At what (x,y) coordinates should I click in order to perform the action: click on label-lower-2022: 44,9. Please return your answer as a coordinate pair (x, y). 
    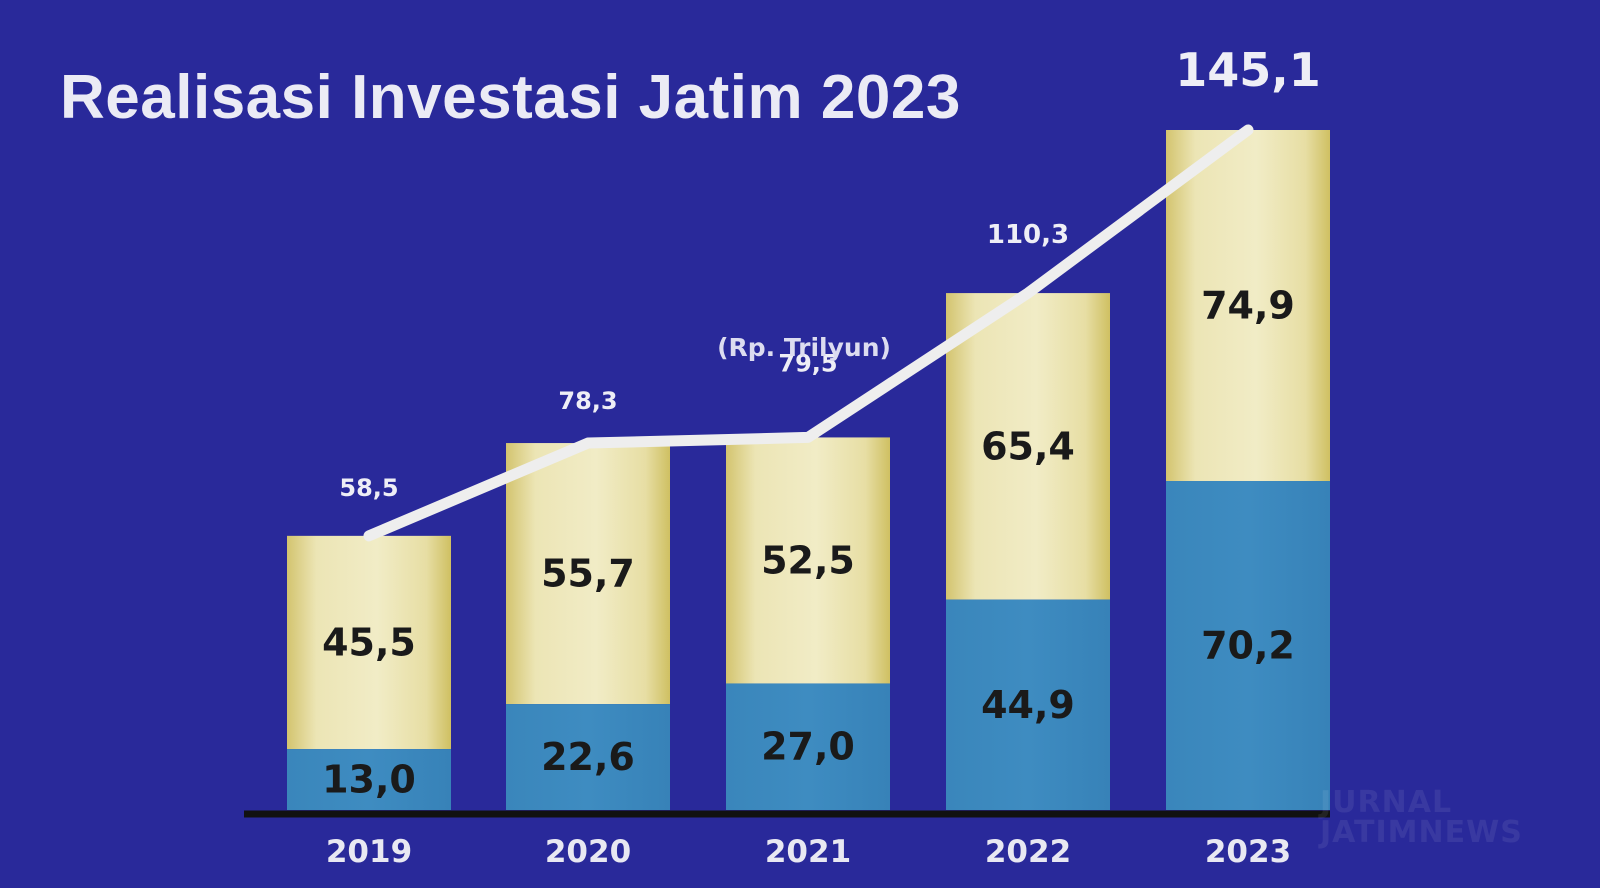
    Looking at the image, I should click on (1028, 705).